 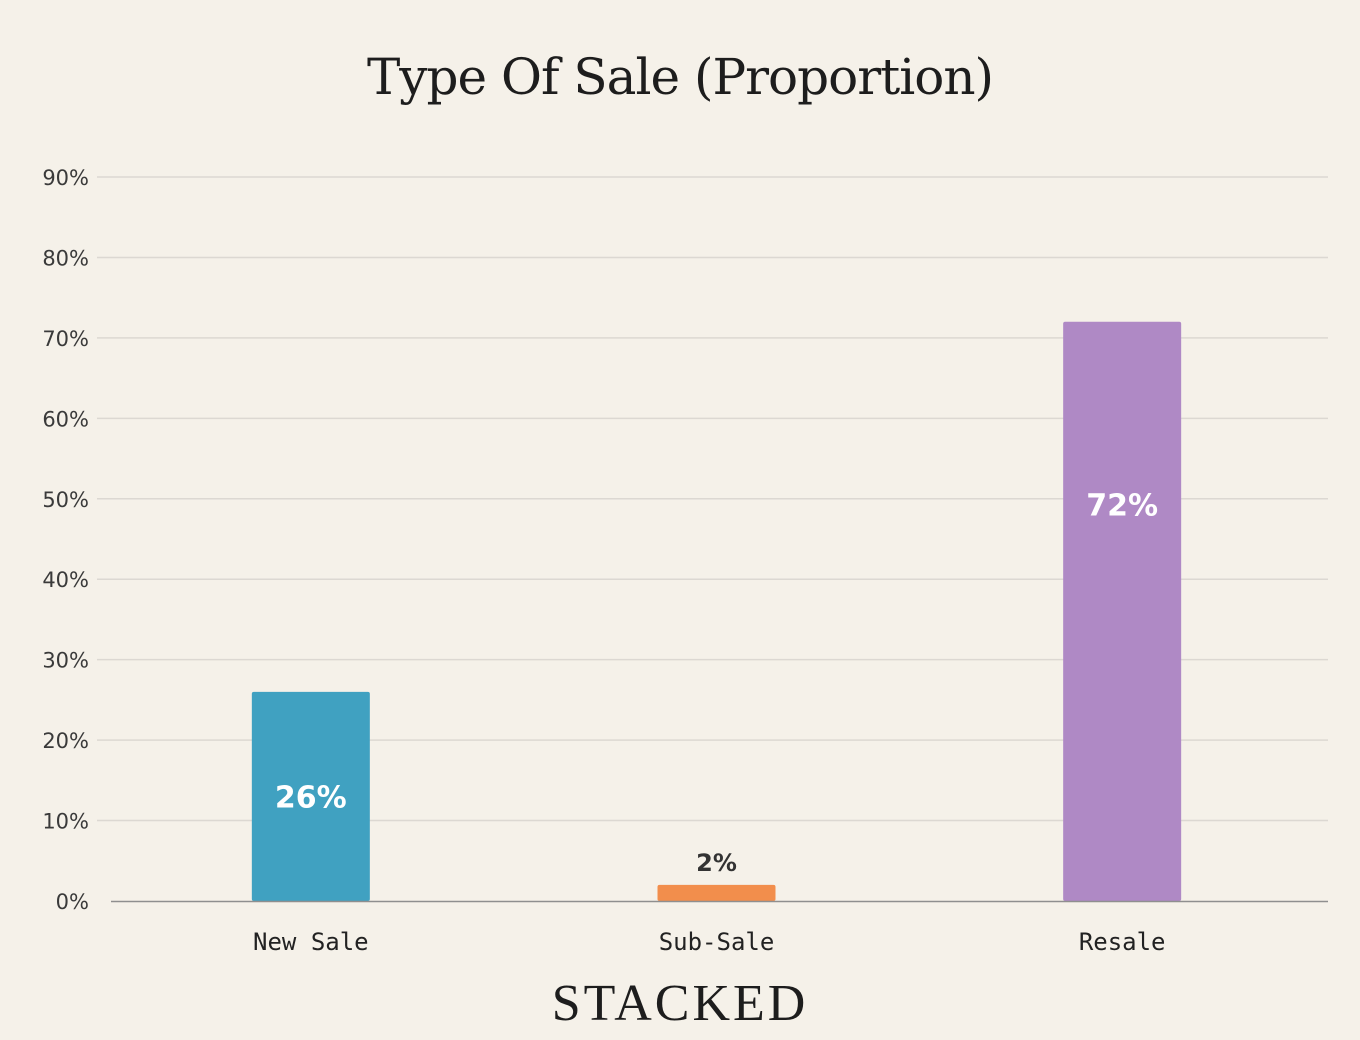 What do you see at coordinates (1122, 611) in the screenshot?
I see `bar-resale` at bounding box center [1122, 611].